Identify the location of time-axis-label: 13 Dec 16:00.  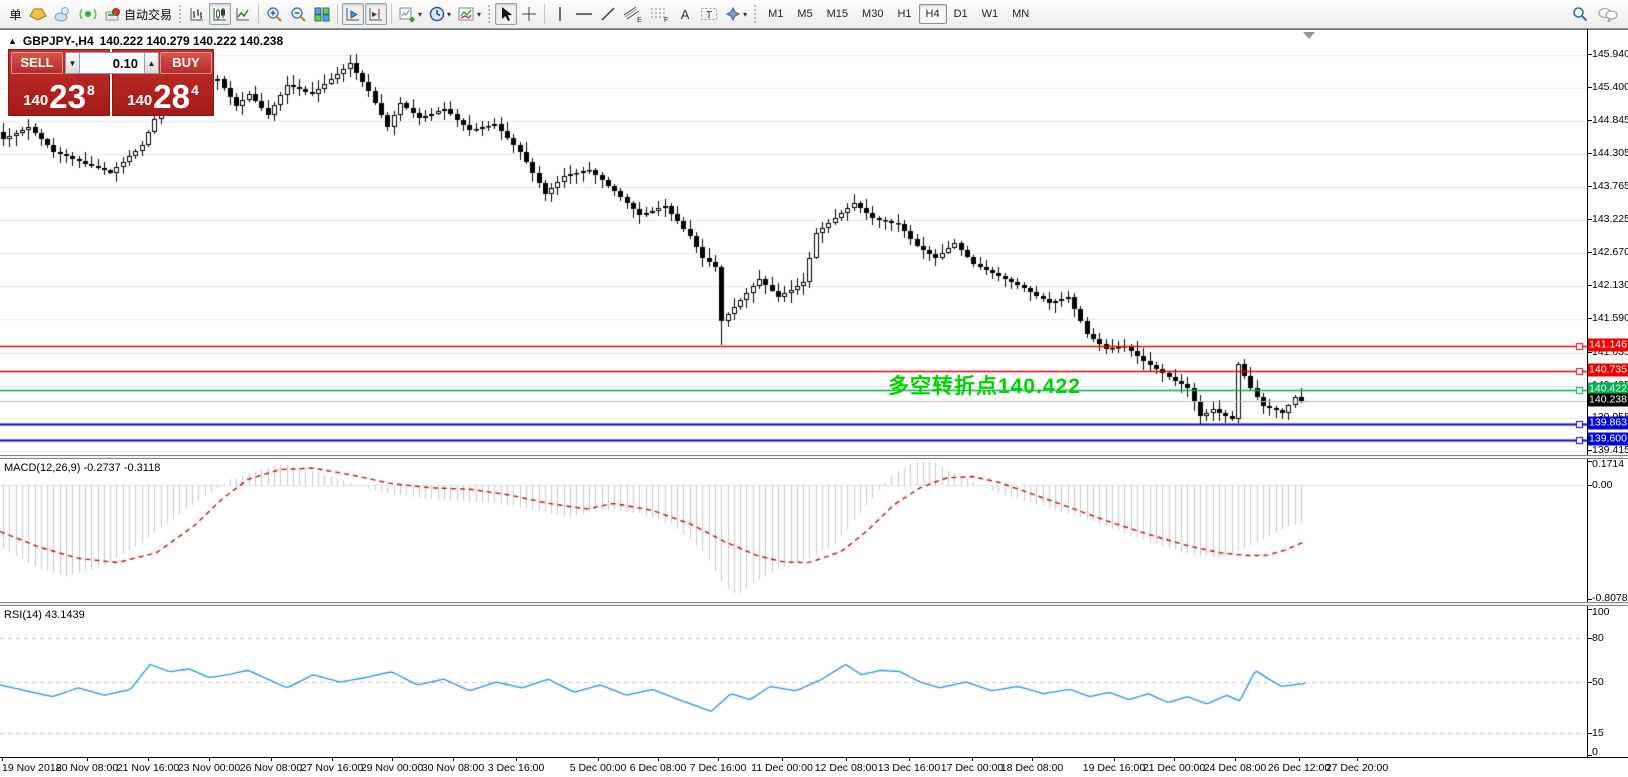
(909, 768).